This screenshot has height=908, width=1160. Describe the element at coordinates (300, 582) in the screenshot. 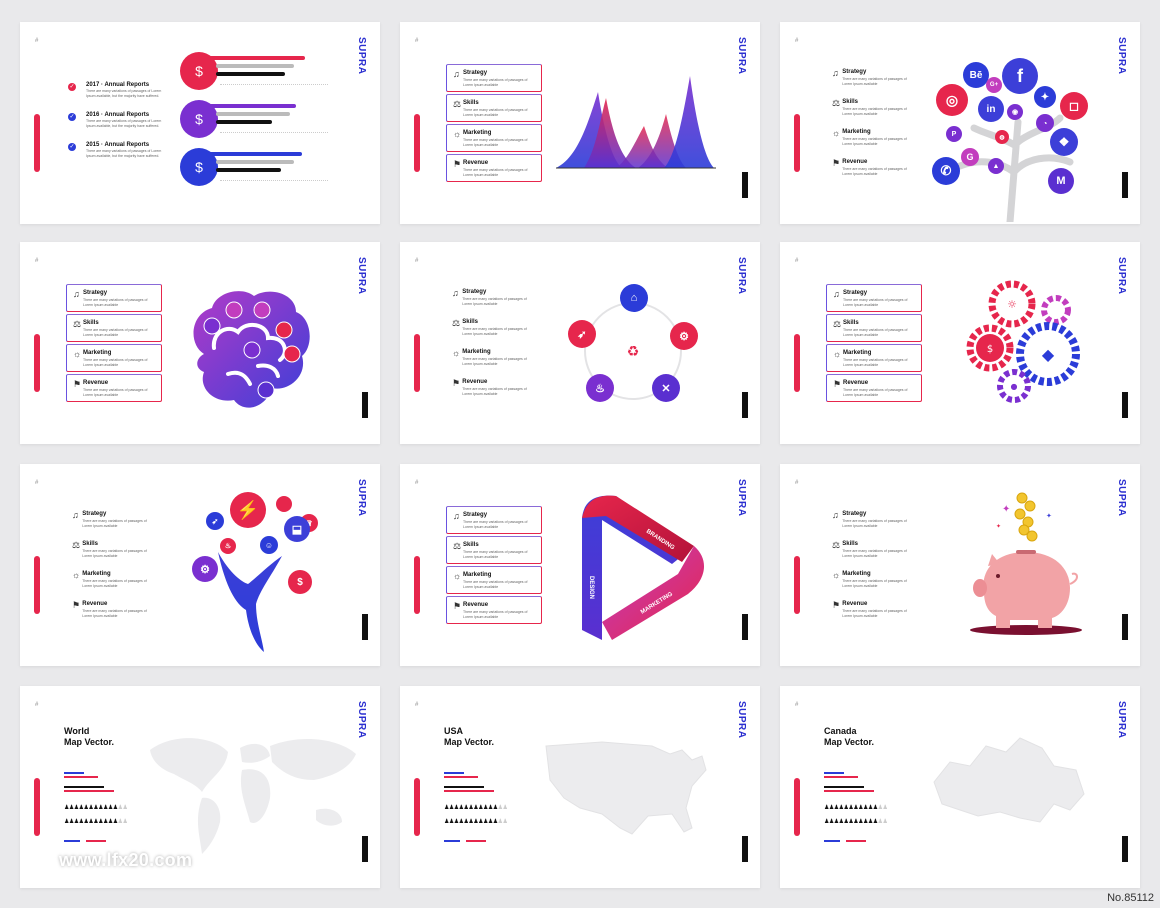

I see `money-icon: $` at that location.